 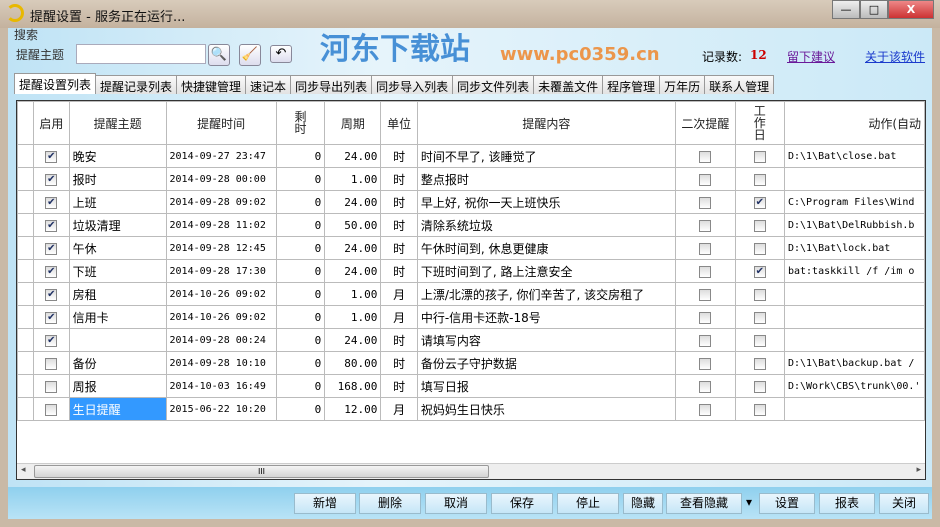 I want to click on content-cell: 整点报时, so click(x=546, y=179).